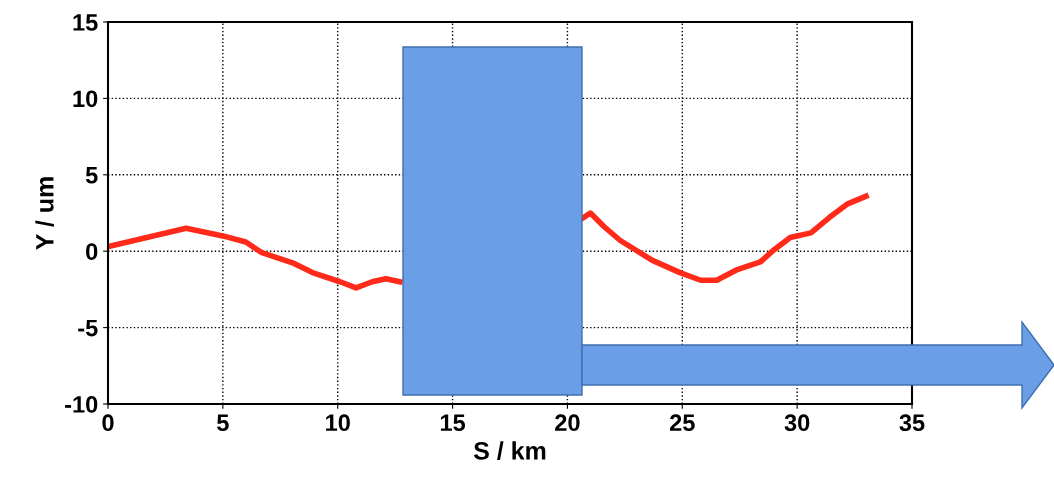  Describe the element at coordinates (797, 423) in the screenshot. I see `x-tick-label: 30` at that location.